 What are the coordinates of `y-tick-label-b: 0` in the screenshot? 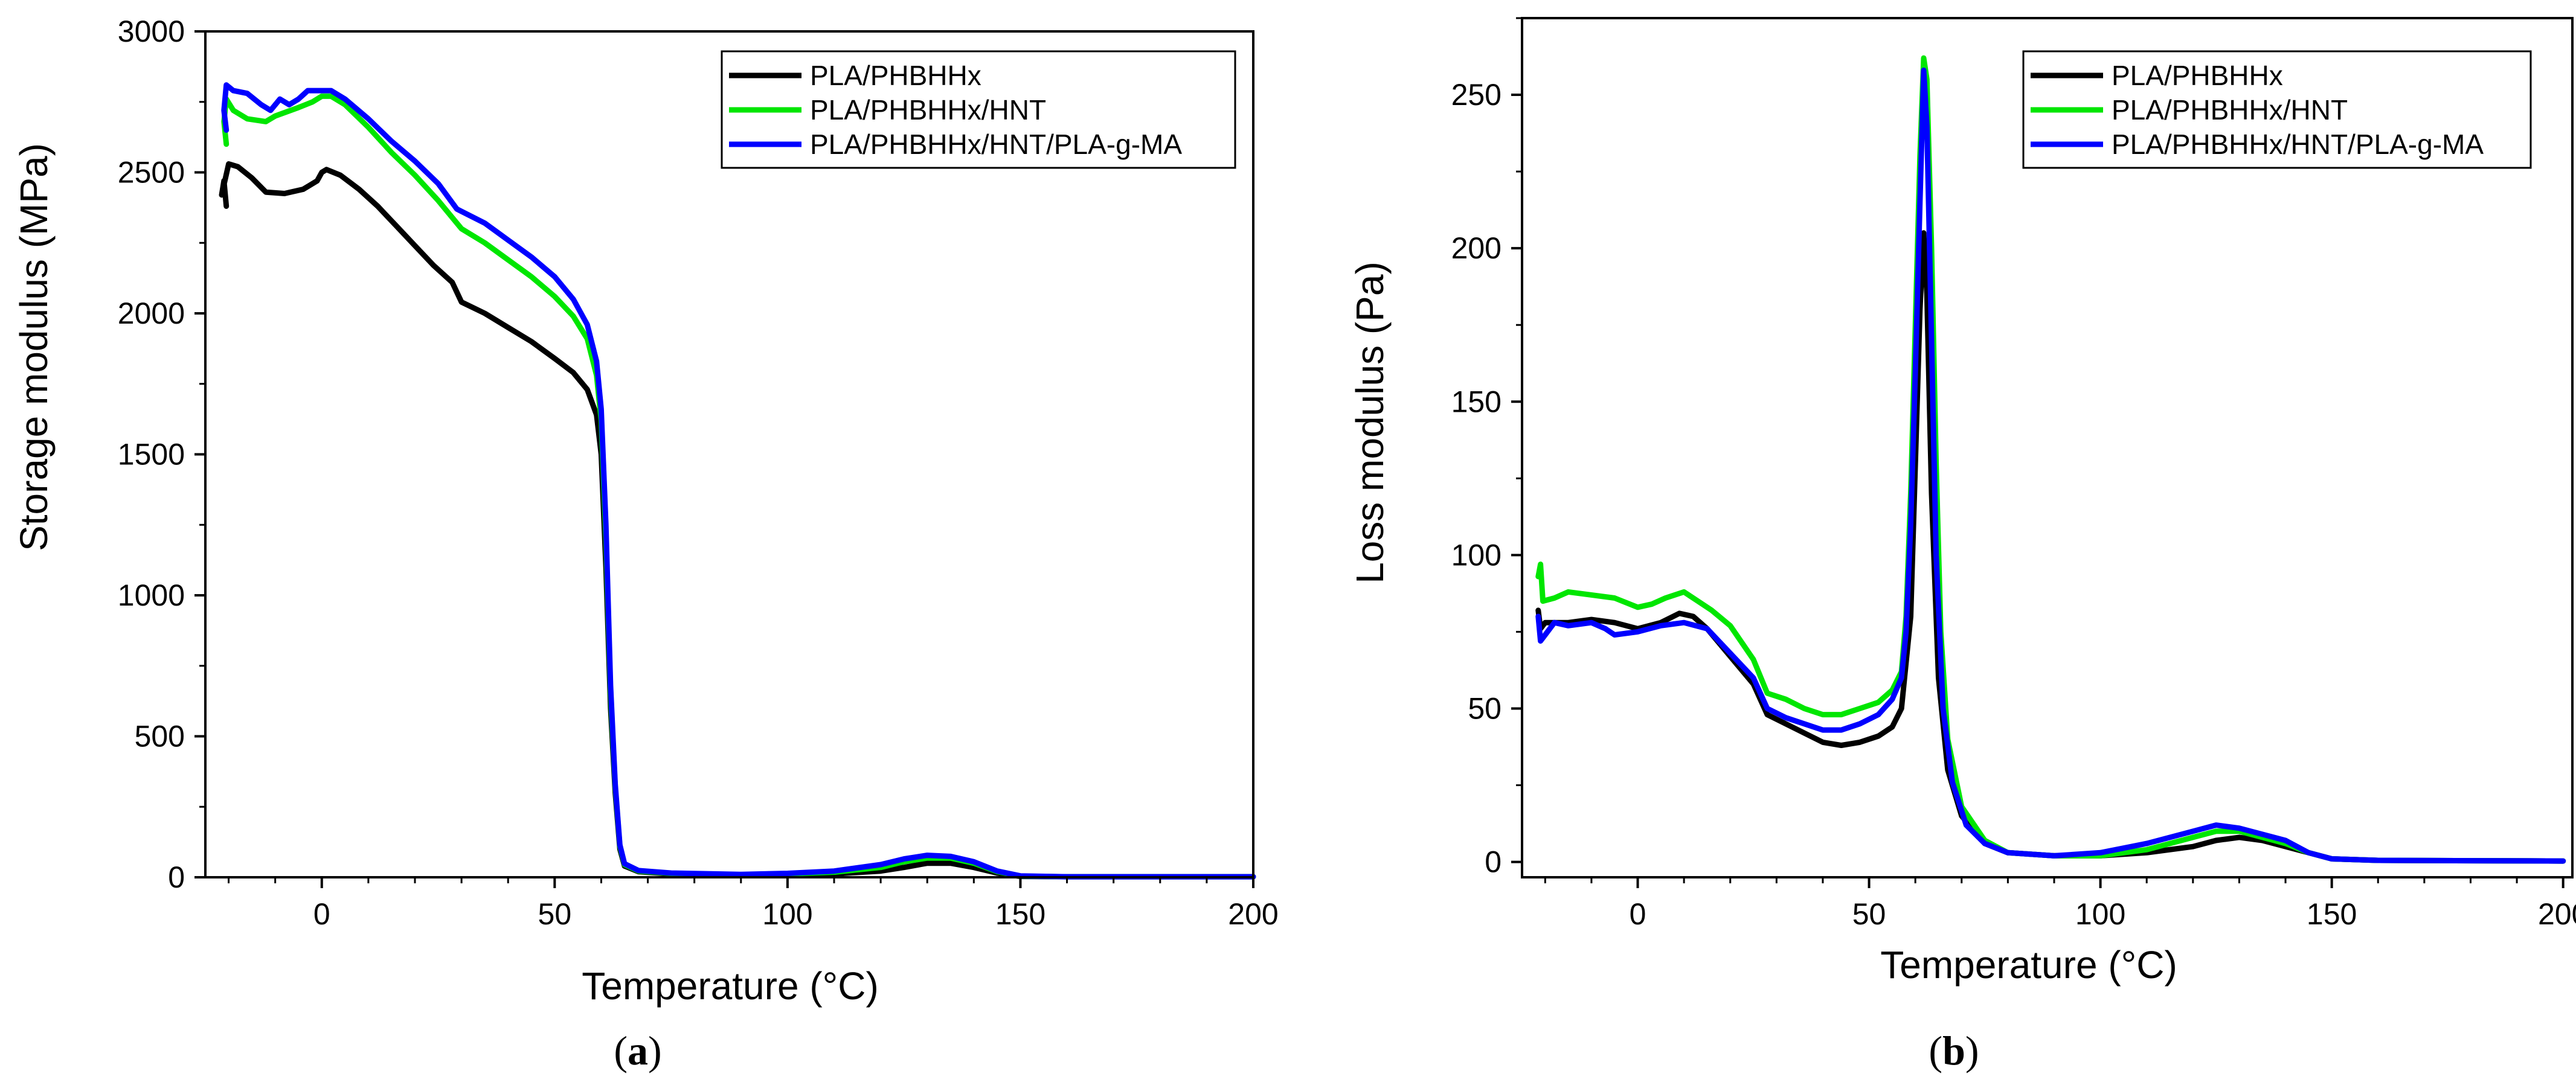 It's located at (1494, 862).